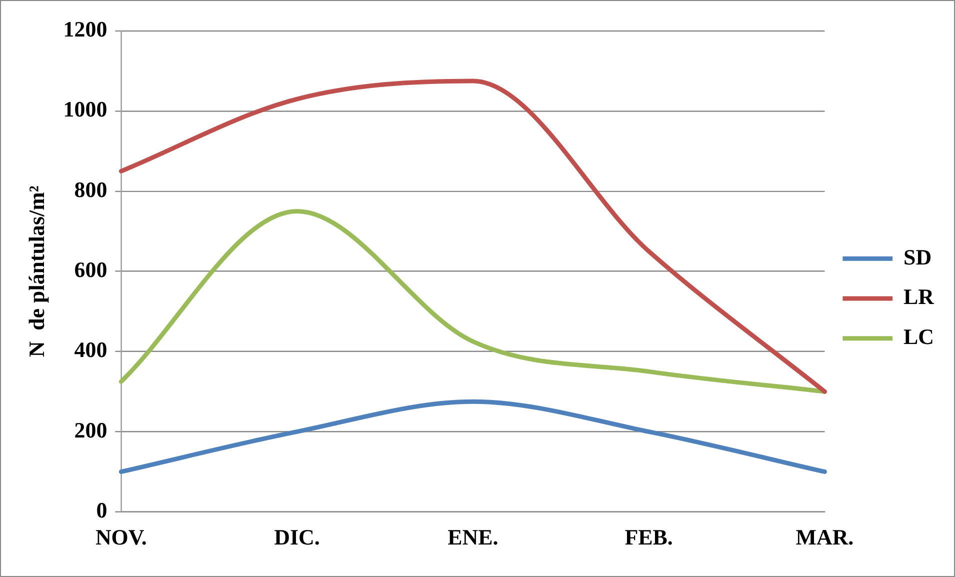  What do you see at coordinates (85, 29) in the screenshot?
I see `y-tick-label: 1200` at bounding box center [85, 29].